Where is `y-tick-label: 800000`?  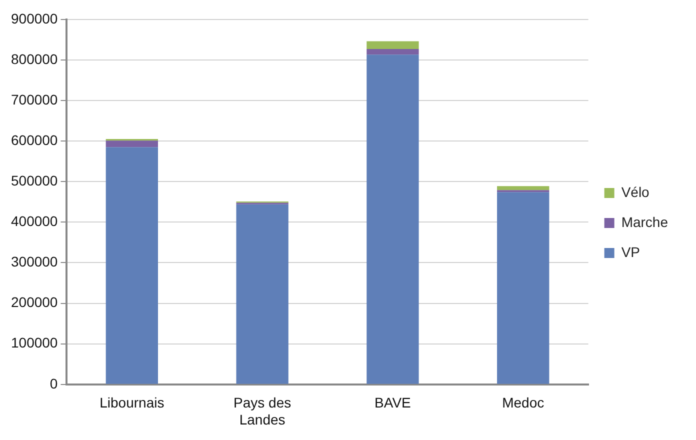 y-tick-label: 800000 is located at coordinates (34, 58).